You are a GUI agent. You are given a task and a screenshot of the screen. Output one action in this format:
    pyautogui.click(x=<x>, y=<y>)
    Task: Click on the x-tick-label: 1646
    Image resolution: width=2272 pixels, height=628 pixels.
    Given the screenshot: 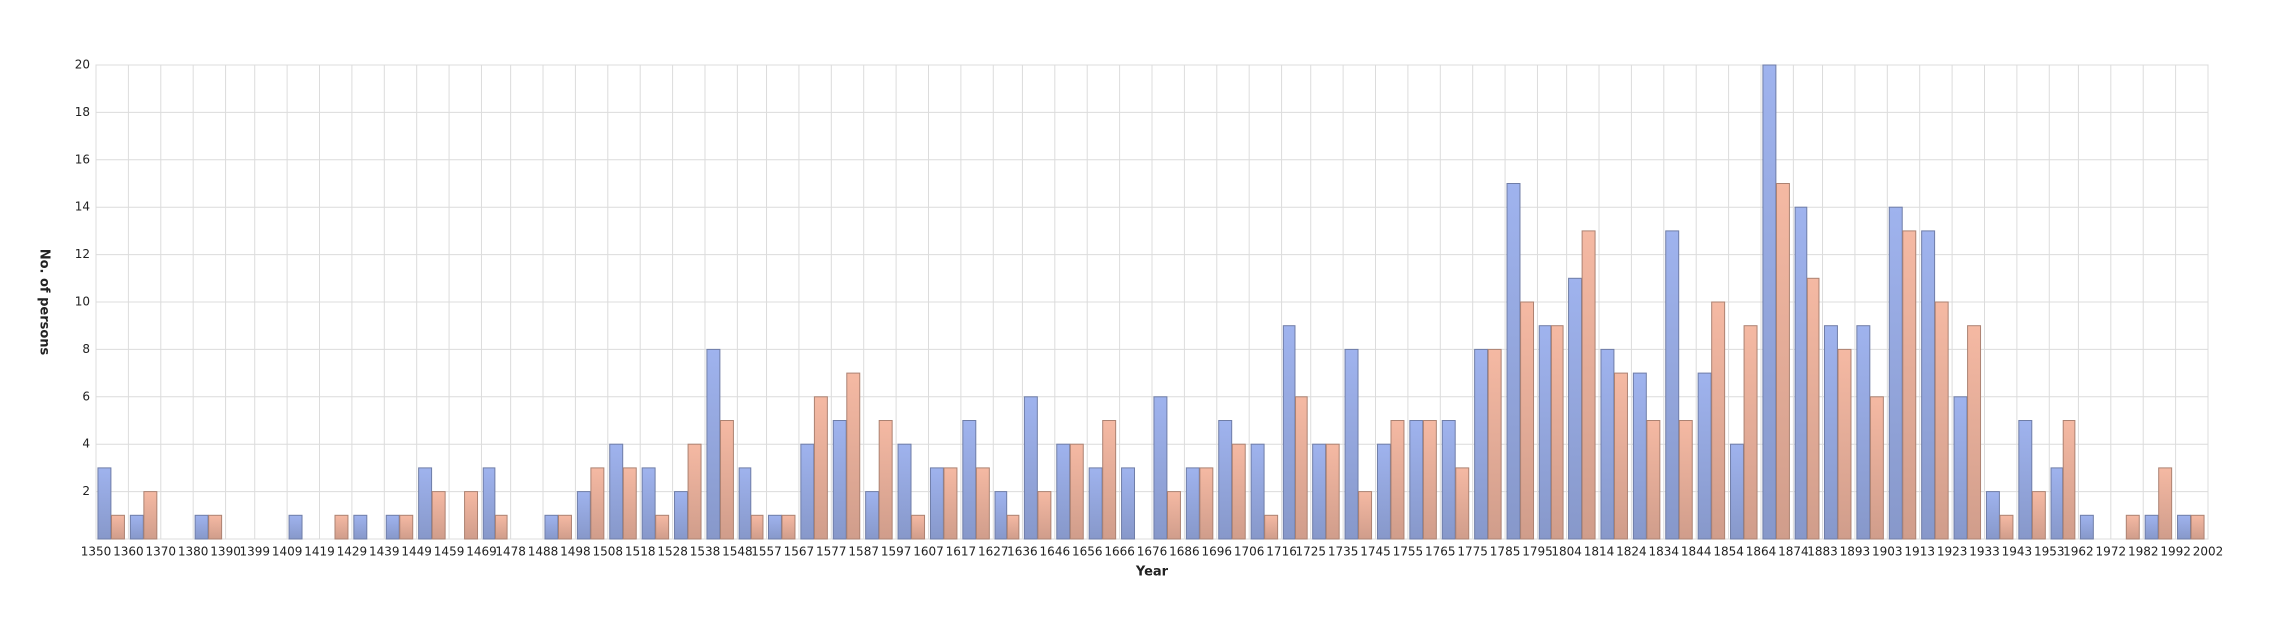 What is the action you would take?
    pyautogui.click(x=1055, y=552)
    